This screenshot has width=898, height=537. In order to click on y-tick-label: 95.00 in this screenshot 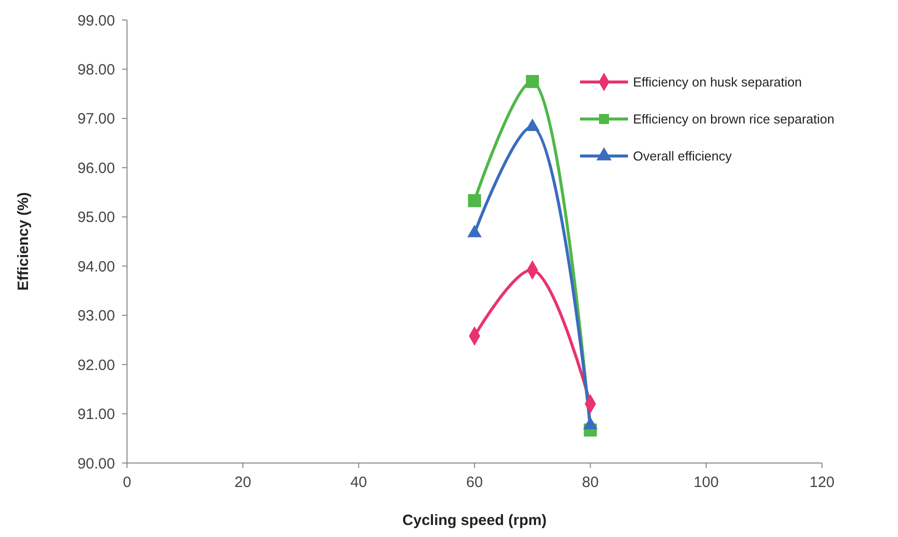, I will do `click(96, 217)`.